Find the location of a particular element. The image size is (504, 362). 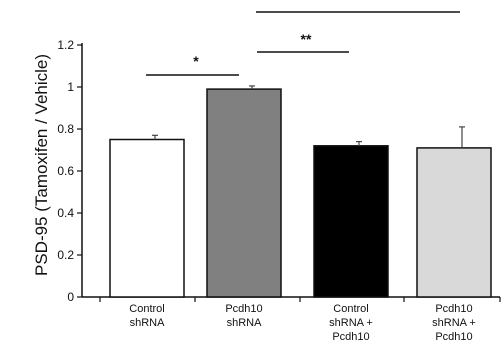

y-tick-label-3: 0.6 is located at coordinates (65, 171).